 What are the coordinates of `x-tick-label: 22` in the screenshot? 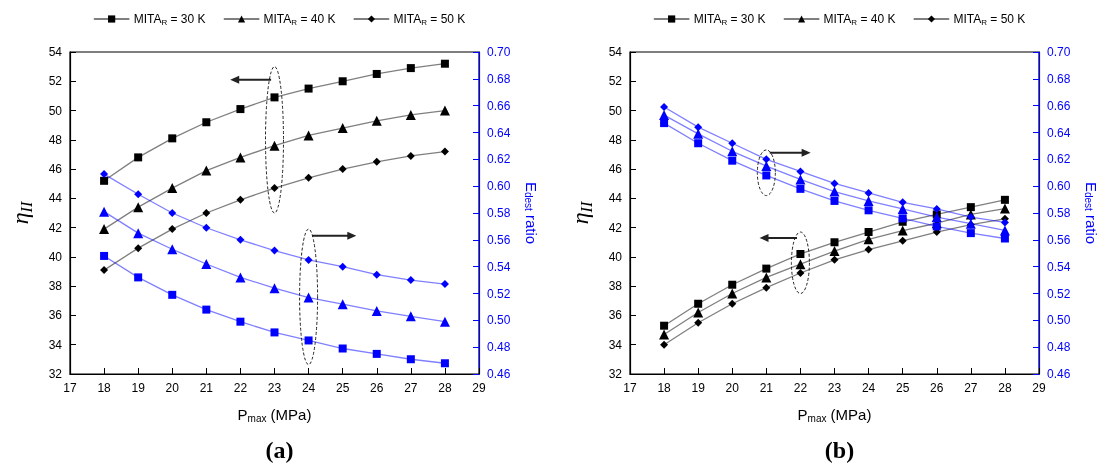 It's located at (800, 388).